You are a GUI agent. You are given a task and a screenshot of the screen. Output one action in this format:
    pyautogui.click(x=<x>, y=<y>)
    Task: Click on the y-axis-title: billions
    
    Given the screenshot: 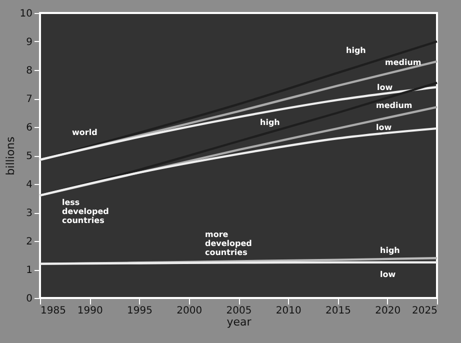 What is the action you would take?
    pyautogui.click(x=10, y=156)
    